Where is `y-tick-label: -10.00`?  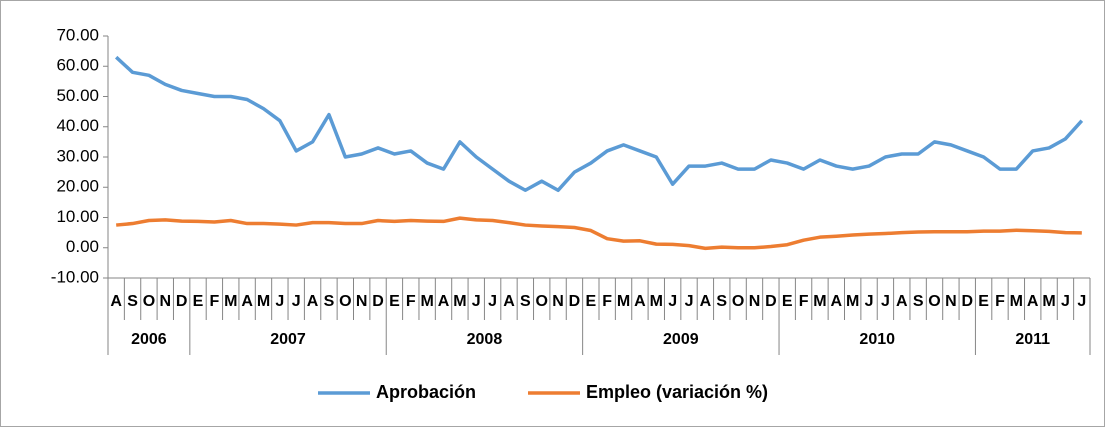 y-tick-label: -10.00 is located at coordinates (75, 276).